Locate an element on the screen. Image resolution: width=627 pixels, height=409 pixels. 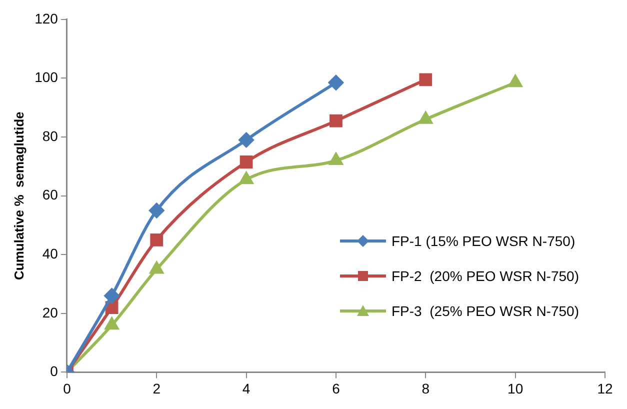
legend-label: FP-2 (20% PEO WSR N-750) is located at coordinates (485, 276).